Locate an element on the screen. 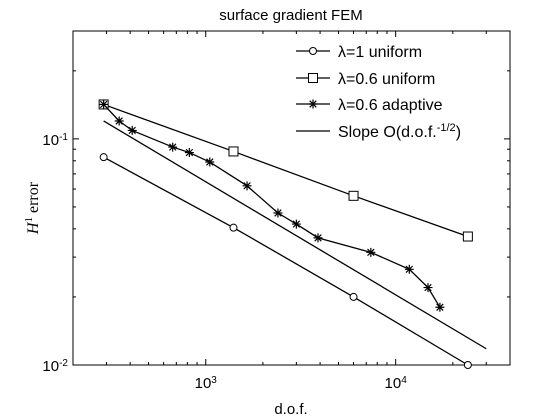 This screenshot has width=560, height=420. y-tick-label: 10⁻¹ is located at coordinates (55, 140).